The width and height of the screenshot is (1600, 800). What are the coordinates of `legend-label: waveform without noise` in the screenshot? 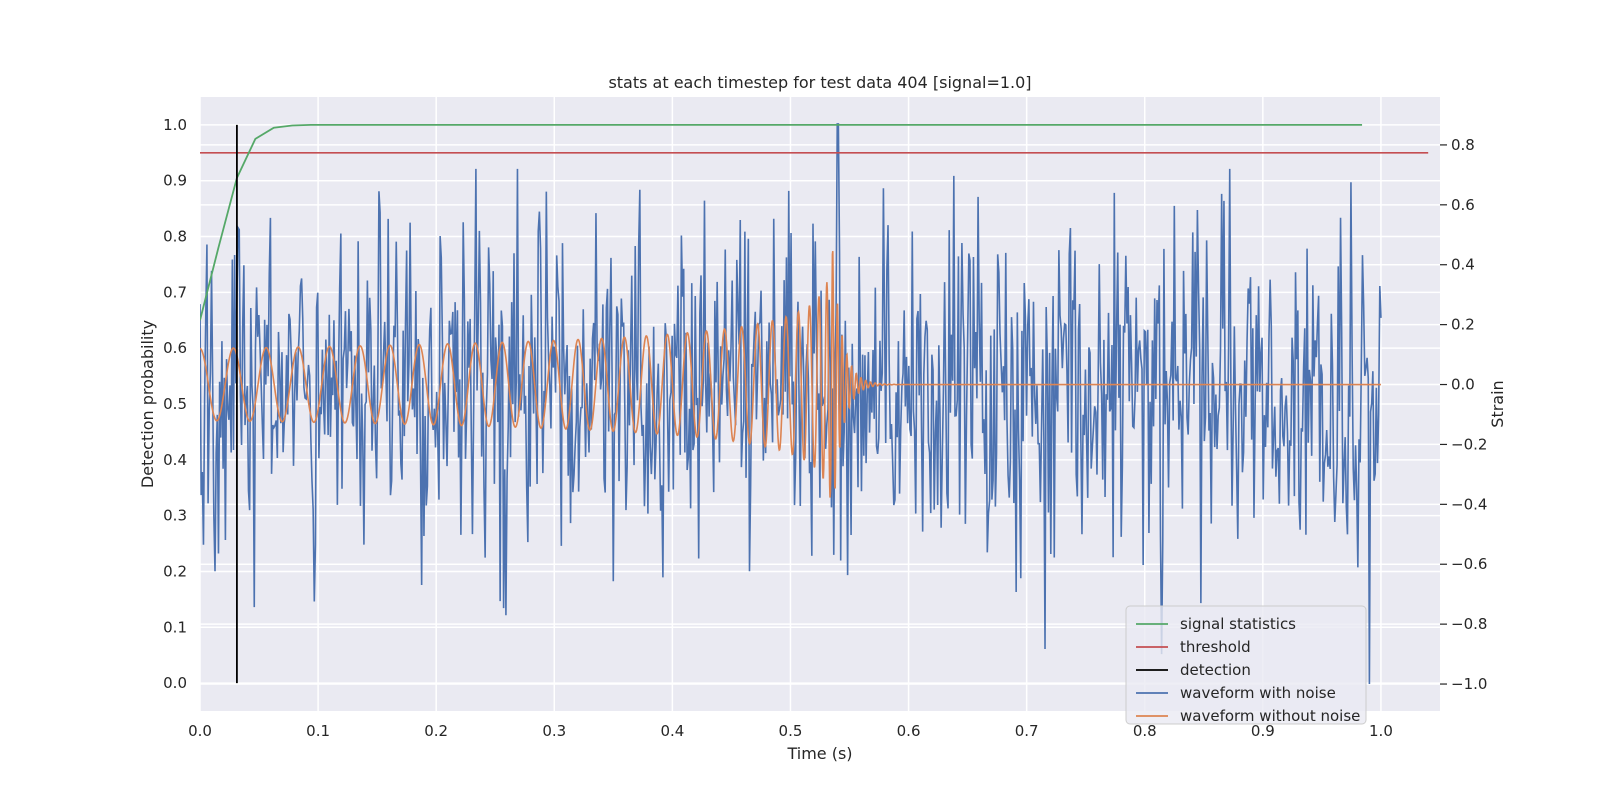 It's located at (1270, 716).